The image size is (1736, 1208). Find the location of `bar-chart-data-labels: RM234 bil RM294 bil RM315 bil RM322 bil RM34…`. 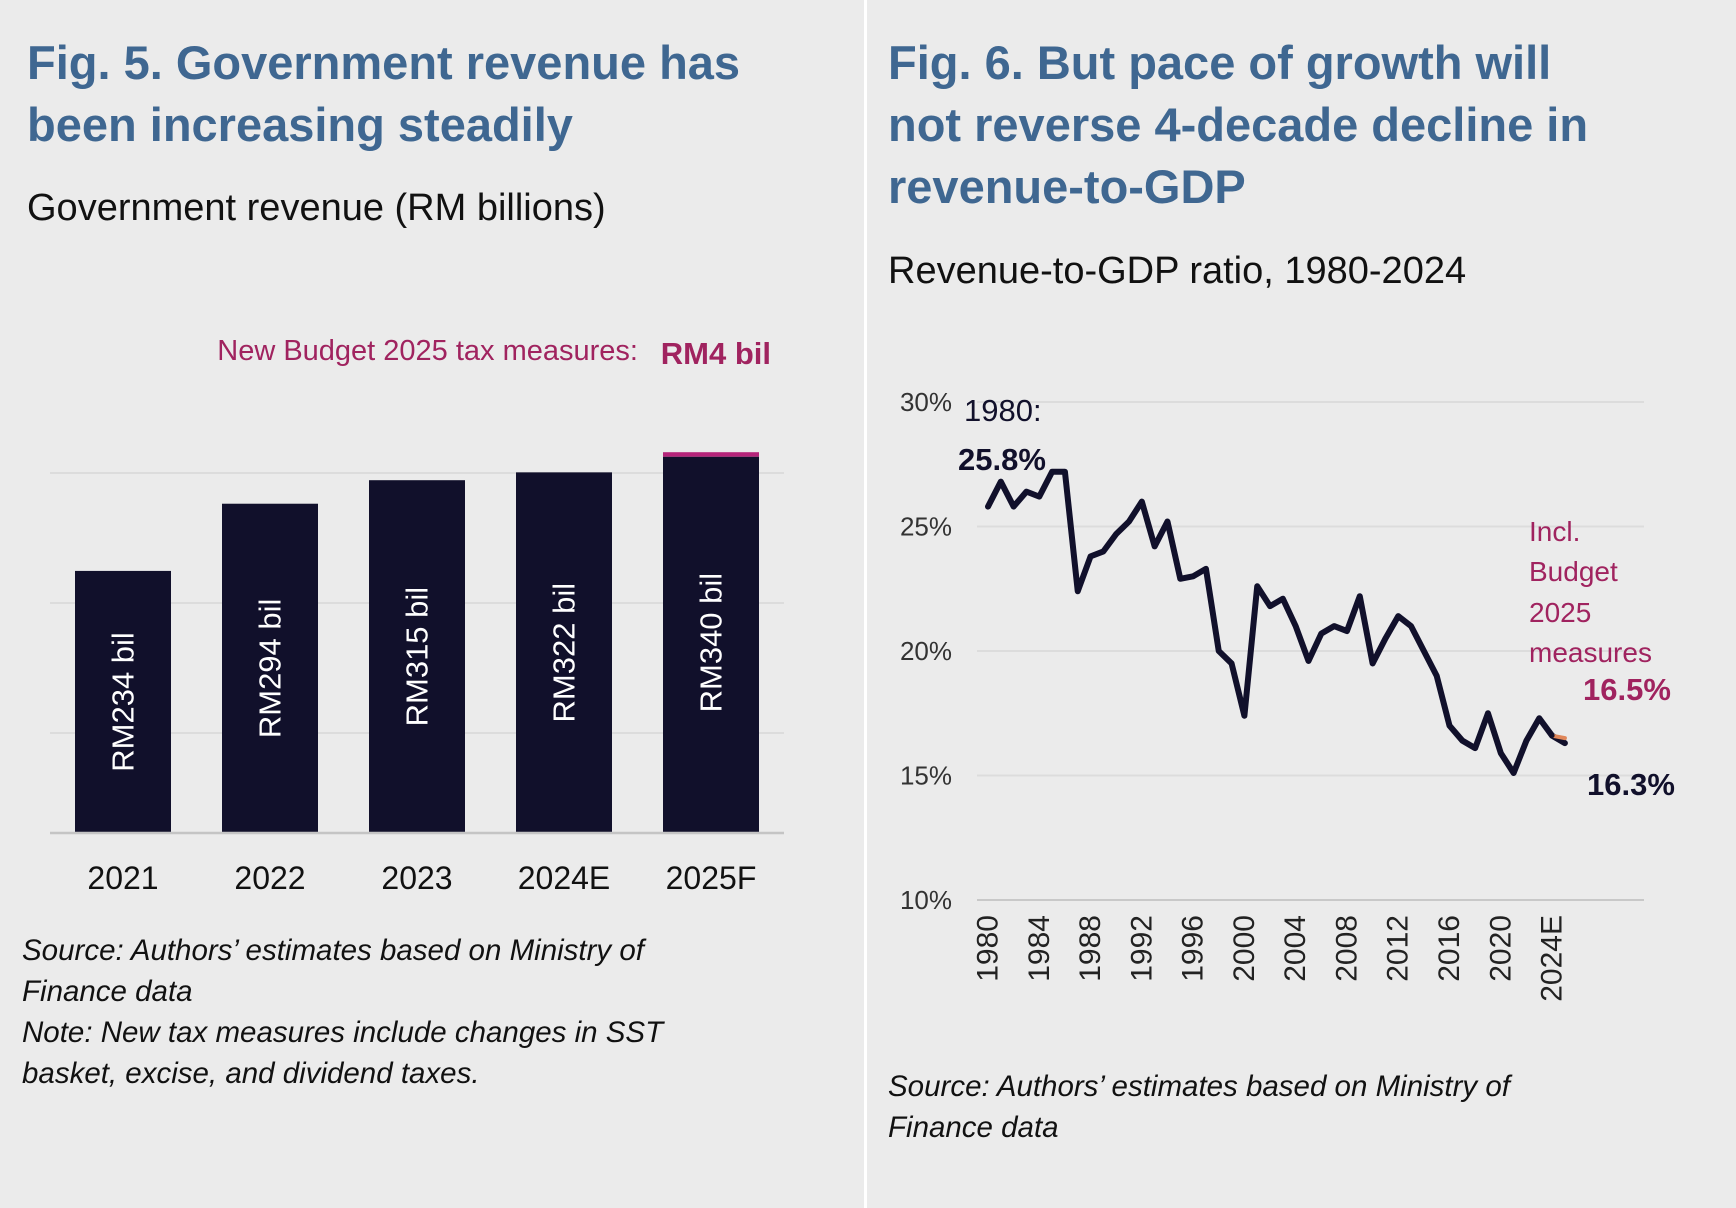

bar-chart-data-labels: RM234 bil RM294 bil RM315 bil RM322 bil RM34… is located at coordinates (417, 672).